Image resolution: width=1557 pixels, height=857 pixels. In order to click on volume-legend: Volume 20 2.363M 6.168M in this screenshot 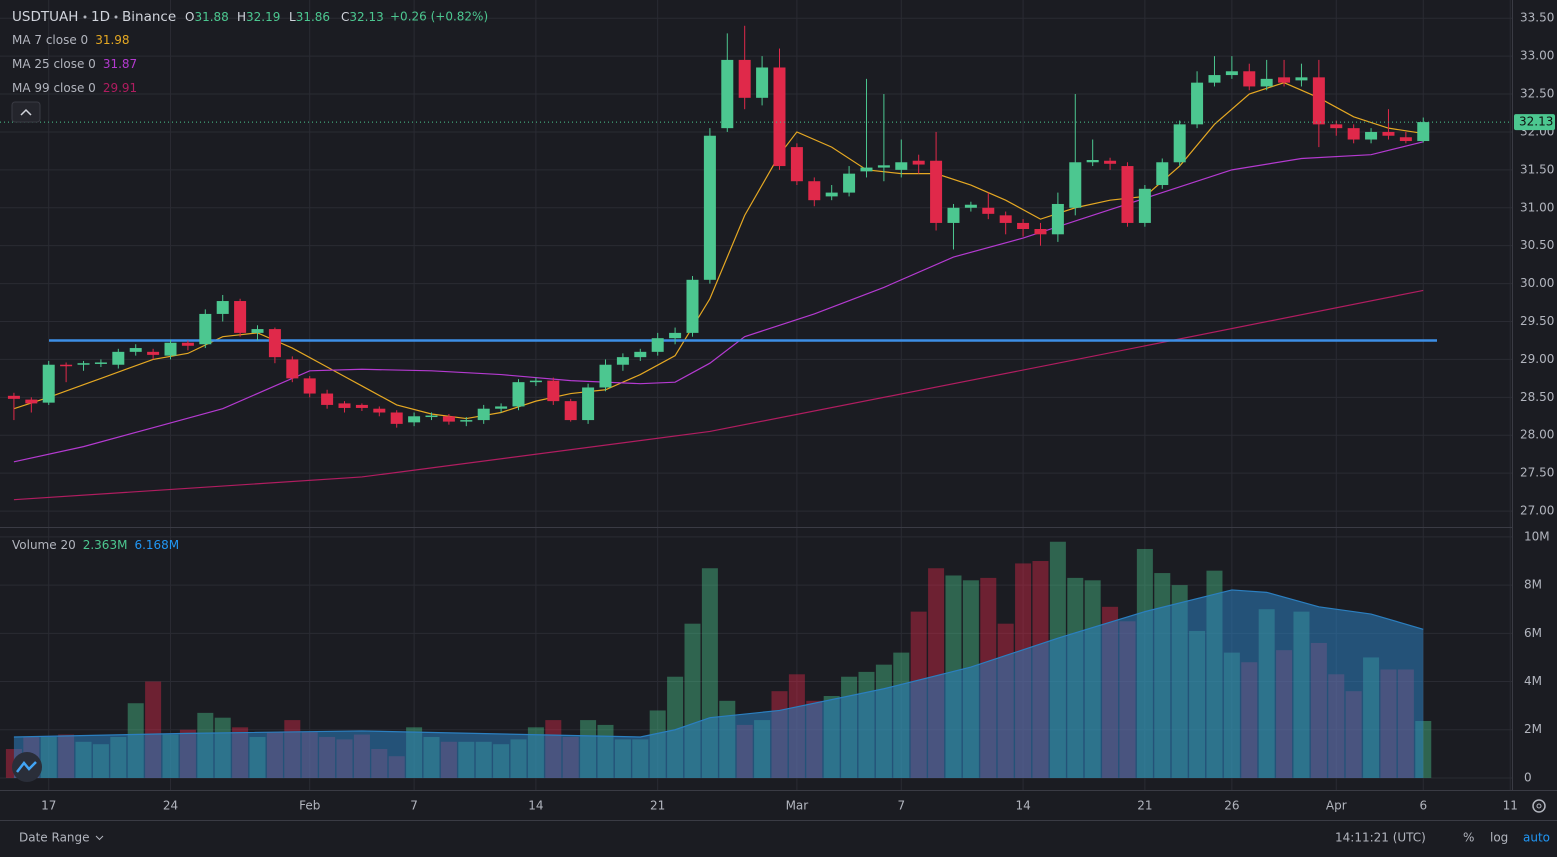, I will do `click(95, 545)`.